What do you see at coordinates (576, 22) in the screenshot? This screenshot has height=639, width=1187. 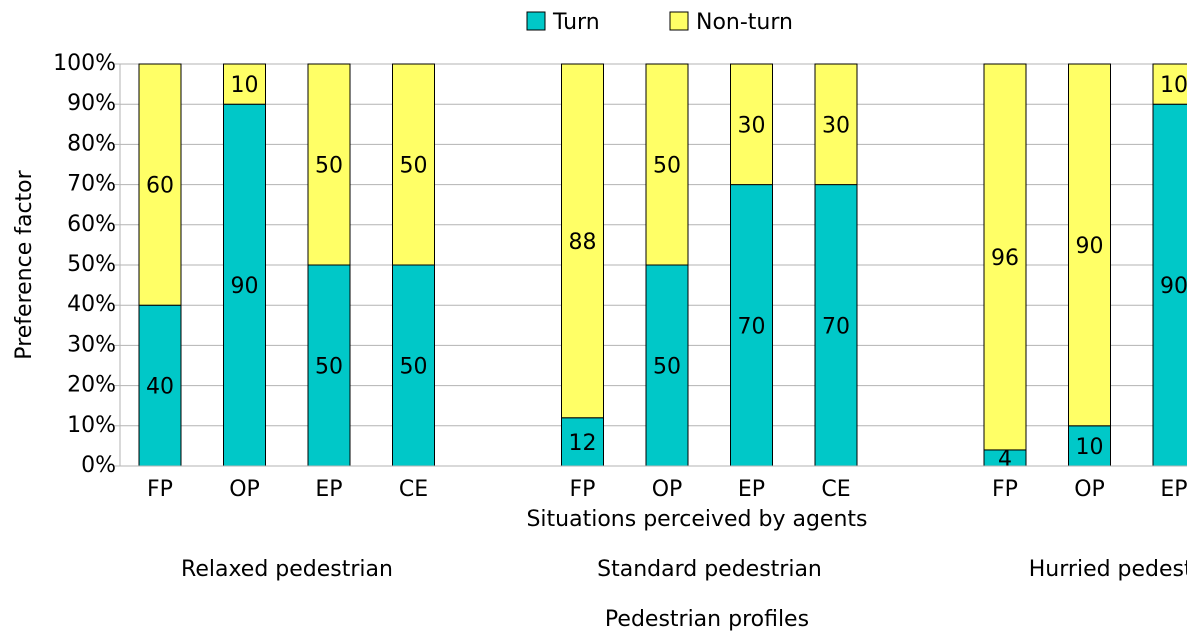 I see `legend-label: Turn` at bounding box center [576, 22].